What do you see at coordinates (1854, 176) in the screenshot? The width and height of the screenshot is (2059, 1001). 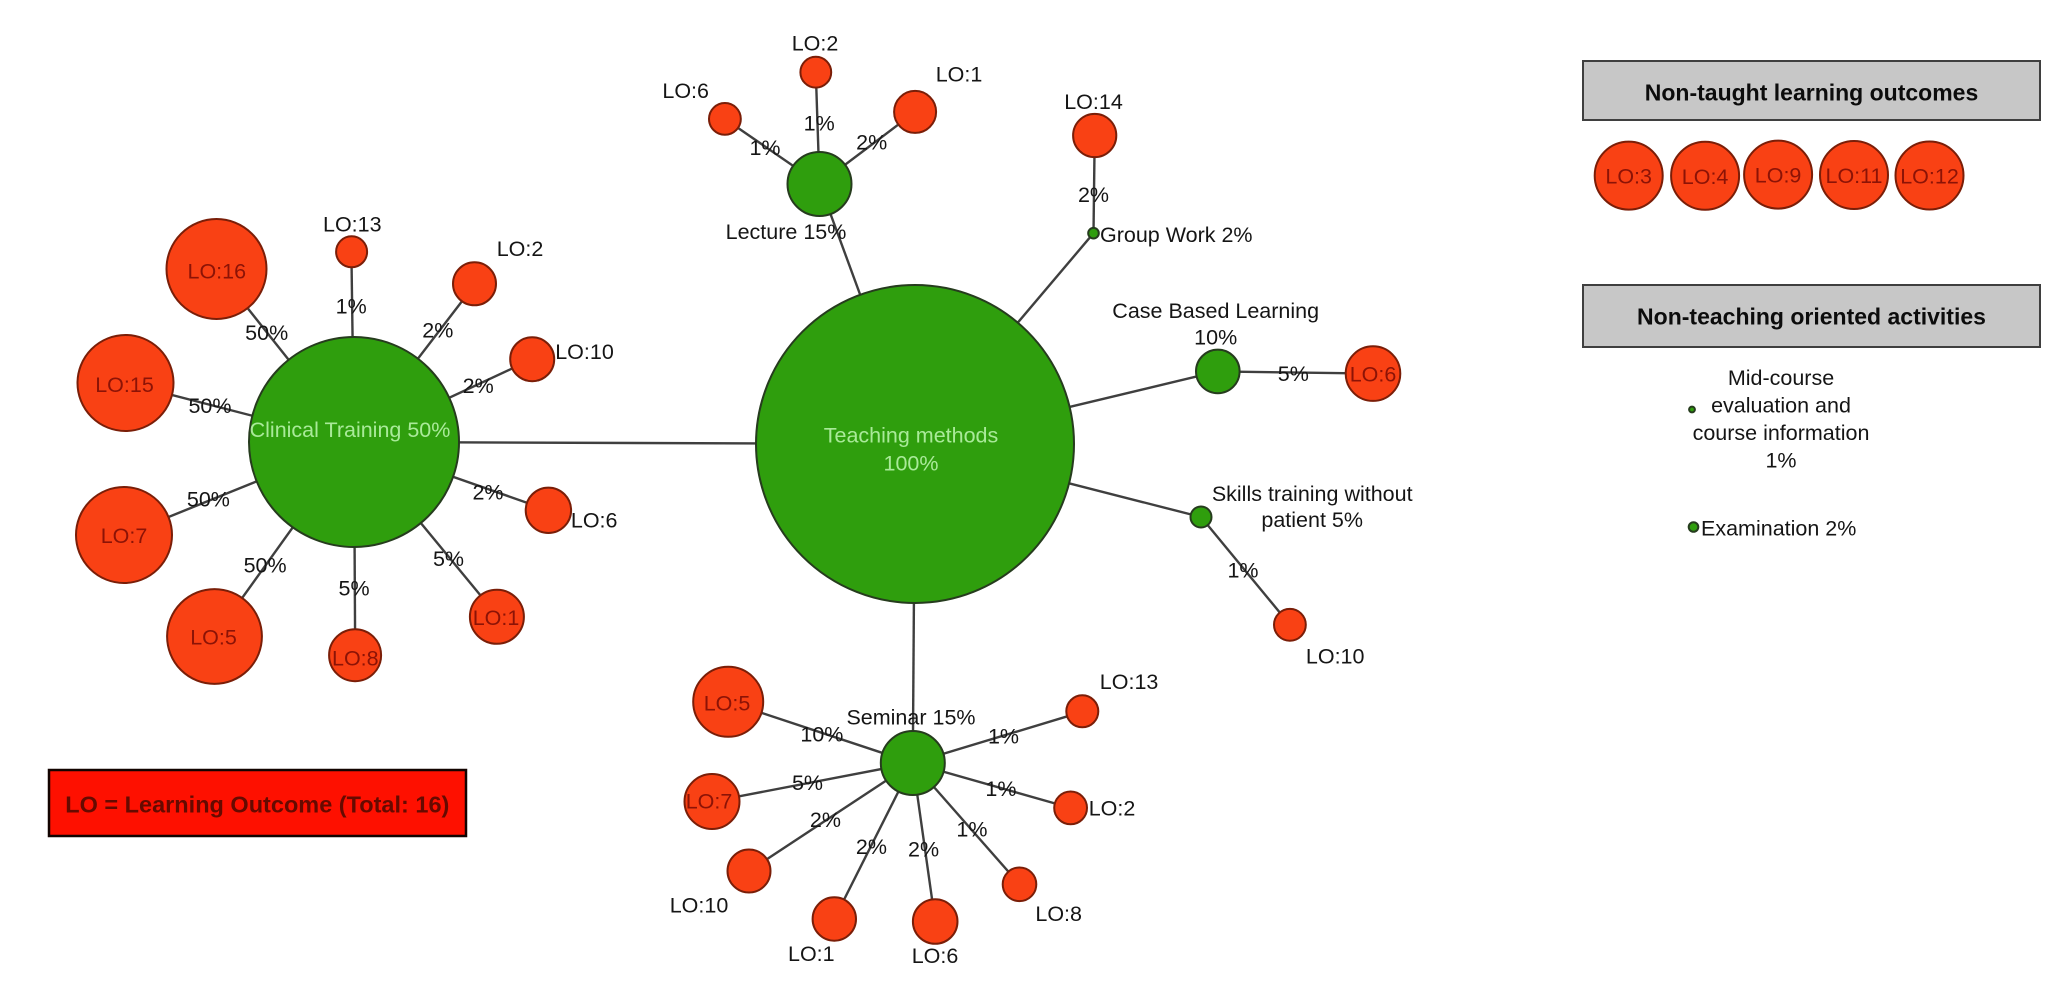 I see `svg-text: LO:11` at bounding box center [1854, 176].